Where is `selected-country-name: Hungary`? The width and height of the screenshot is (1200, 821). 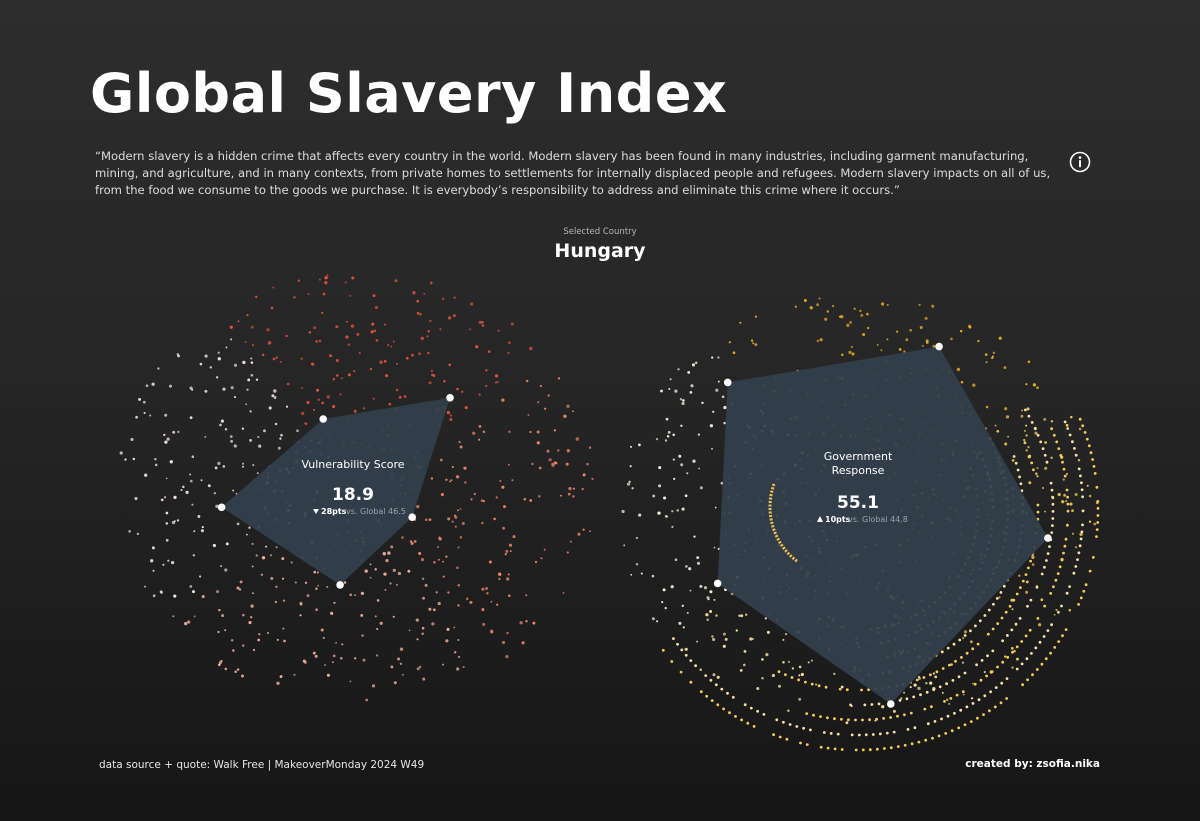 selected-country-name: Hungary is located at coordinates (600, 251).